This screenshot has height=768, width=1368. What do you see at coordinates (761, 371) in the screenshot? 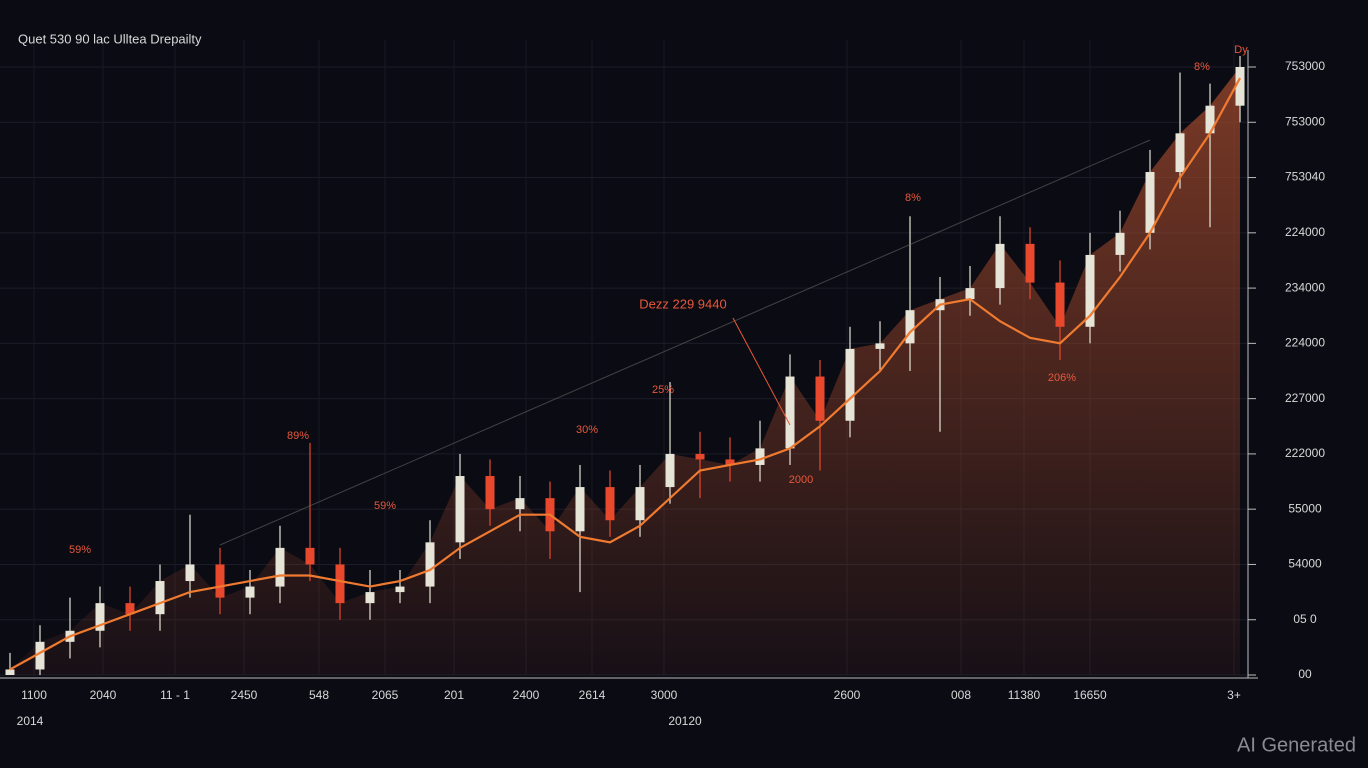
I see `annotation-arrow` at bounding box center [761, 371].